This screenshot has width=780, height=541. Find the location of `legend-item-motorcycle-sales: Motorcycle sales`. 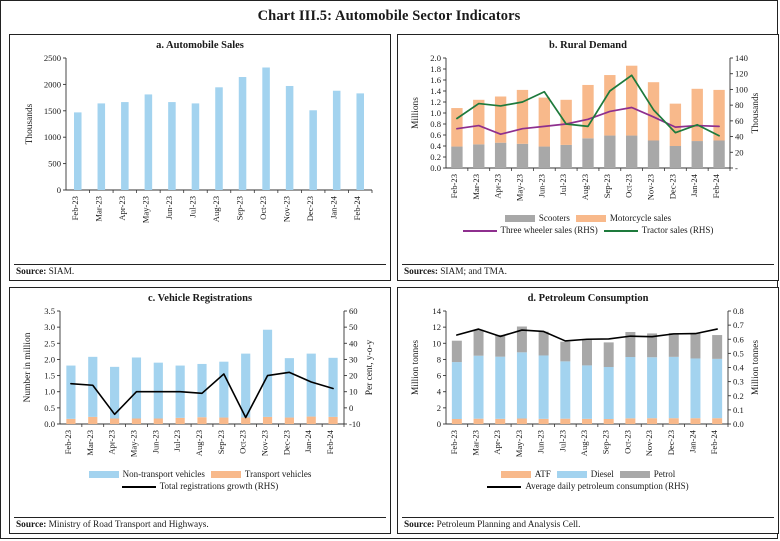

legend-item-motorcycle-sales: Motorcycle sales is located at coordinates (623, 218).